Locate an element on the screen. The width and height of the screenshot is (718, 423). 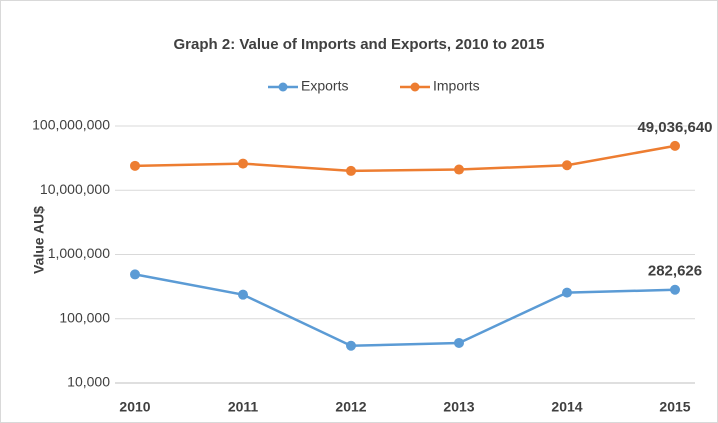
x-tick-label: 2010 is located at coordinates (134, 407).